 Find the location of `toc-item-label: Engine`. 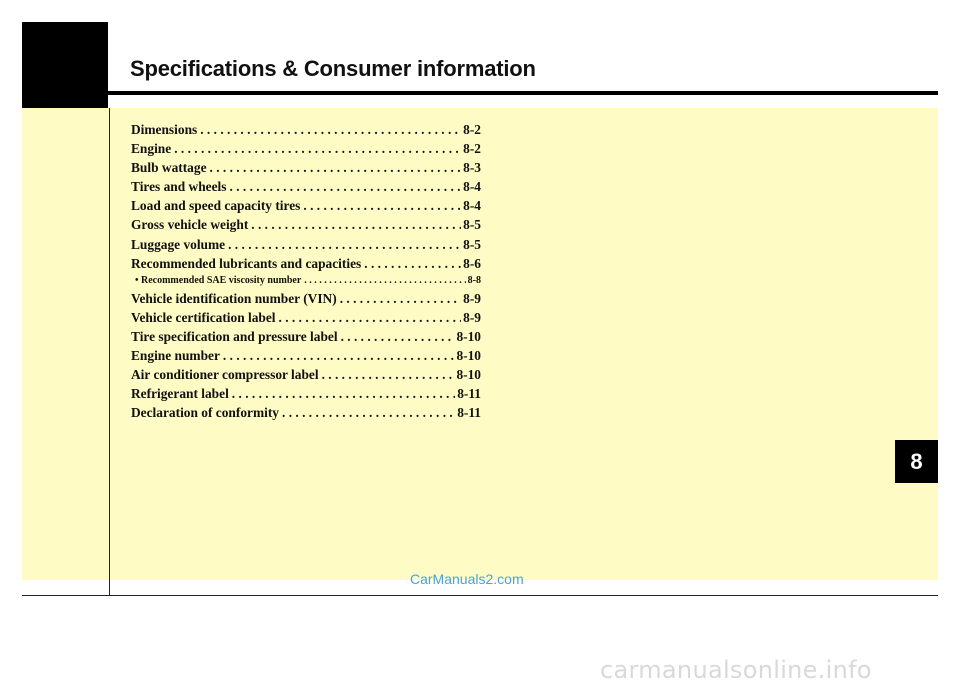

toc-item-label: Engine is located at coordinates (151, 149).